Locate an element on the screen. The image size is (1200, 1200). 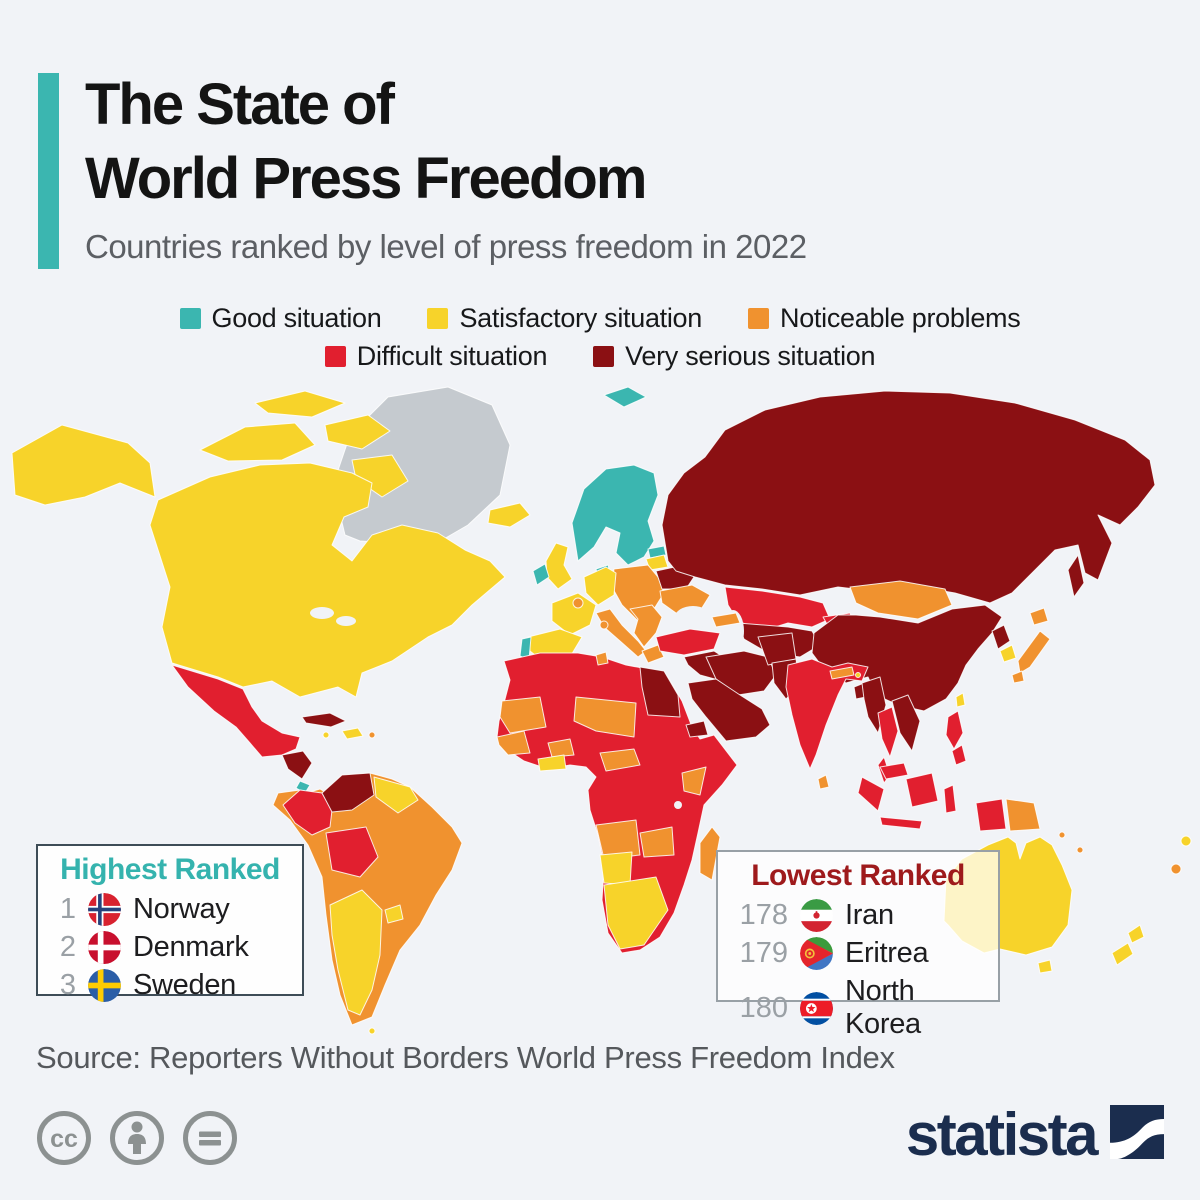
map-region-svalbard is located at coordinates (625, 397).